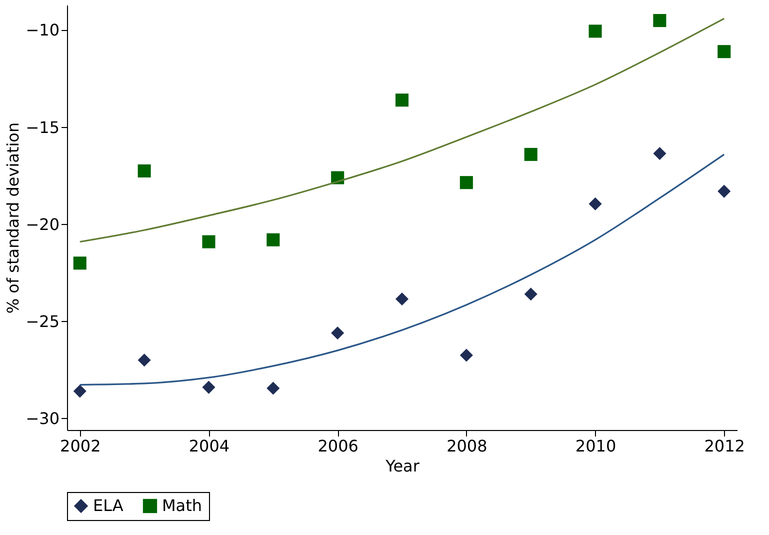  Describe the element at coordinates (209, 446) in the screenshot. I see `x-tick-label: 2004` at that location.